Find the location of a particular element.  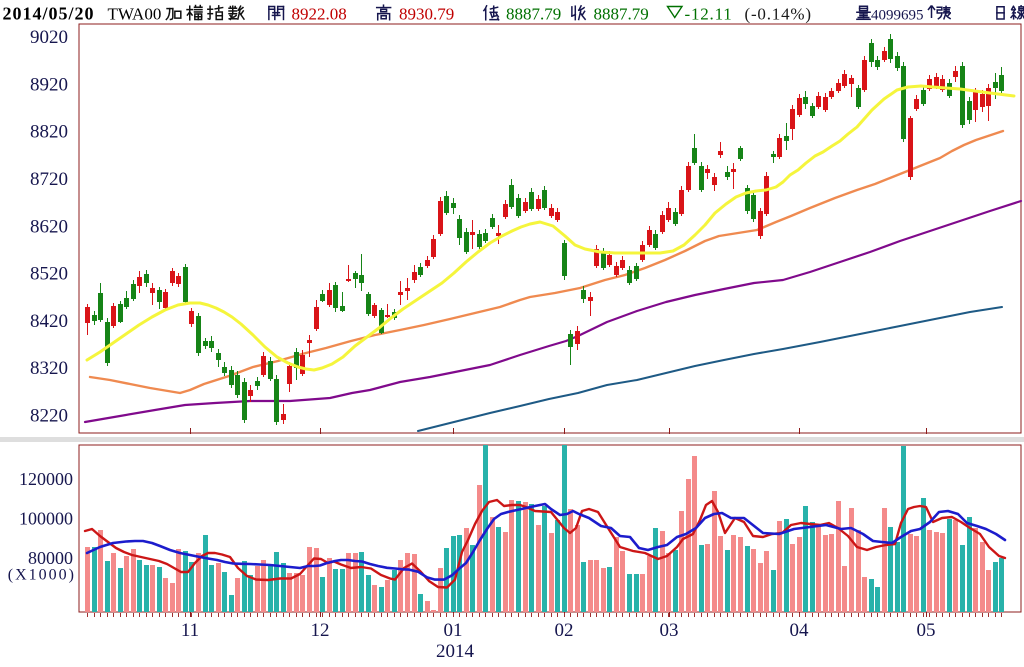

svg-text: 8922.08 is located at coordinates (319, 14).